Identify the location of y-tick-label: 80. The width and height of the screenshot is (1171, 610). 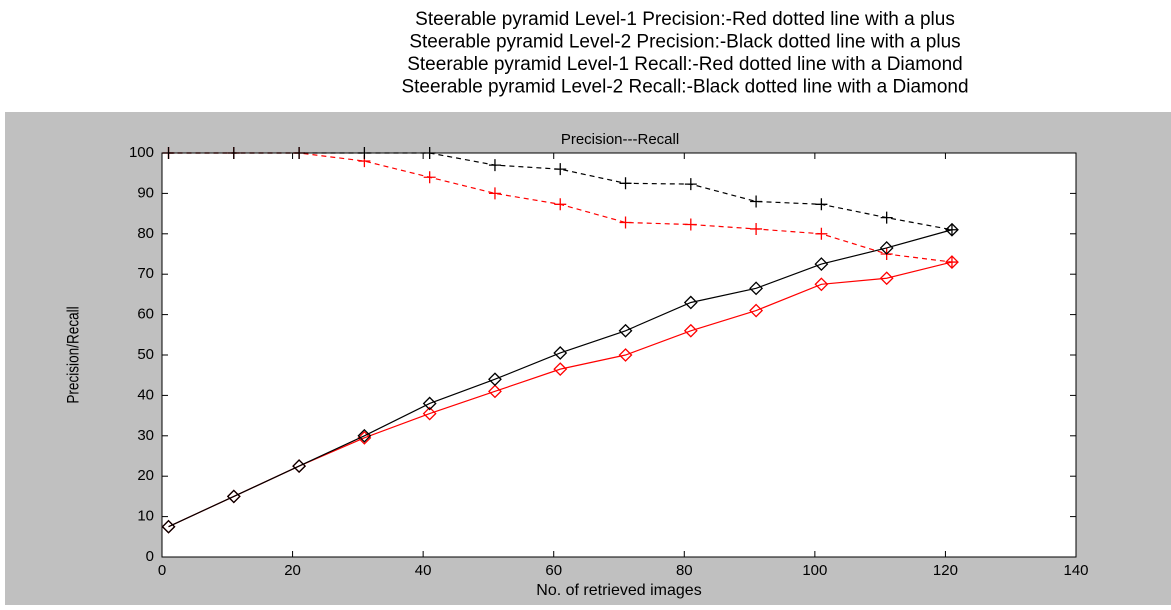
(145, 233).